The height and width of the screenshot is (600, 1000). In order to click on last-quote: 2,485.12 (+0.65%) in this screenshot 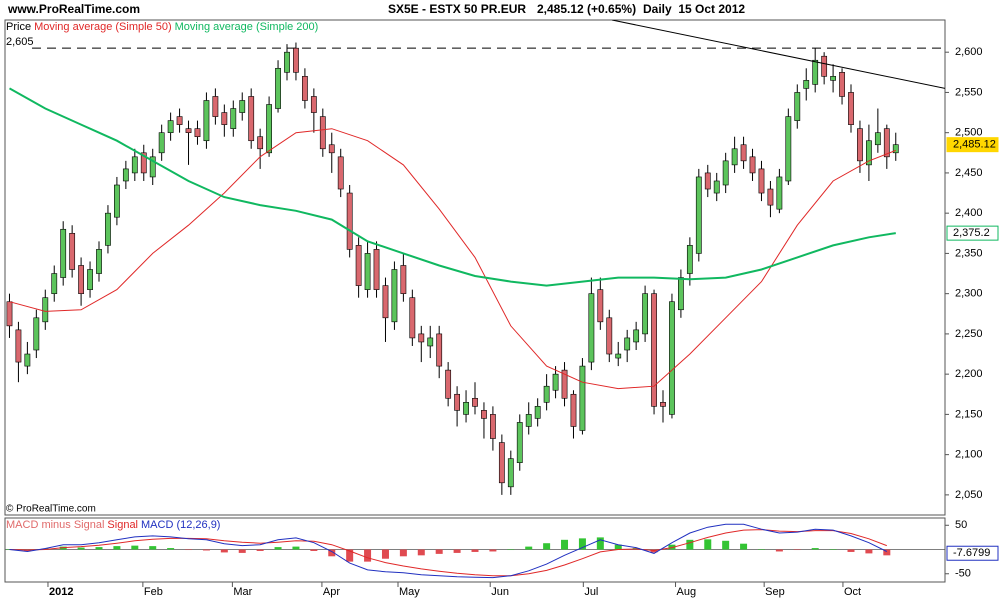, I will do `click(586, 9)`.